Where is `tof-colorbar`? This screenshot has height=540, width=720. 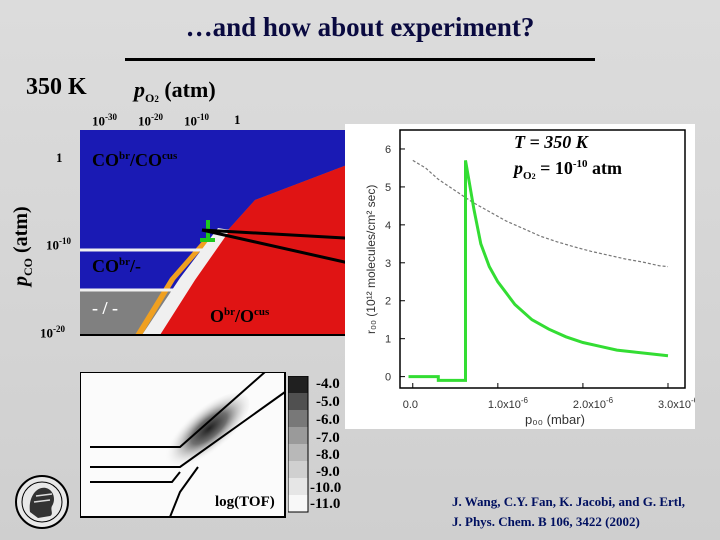
tof-colorbar is located at coordinates (298, 444).